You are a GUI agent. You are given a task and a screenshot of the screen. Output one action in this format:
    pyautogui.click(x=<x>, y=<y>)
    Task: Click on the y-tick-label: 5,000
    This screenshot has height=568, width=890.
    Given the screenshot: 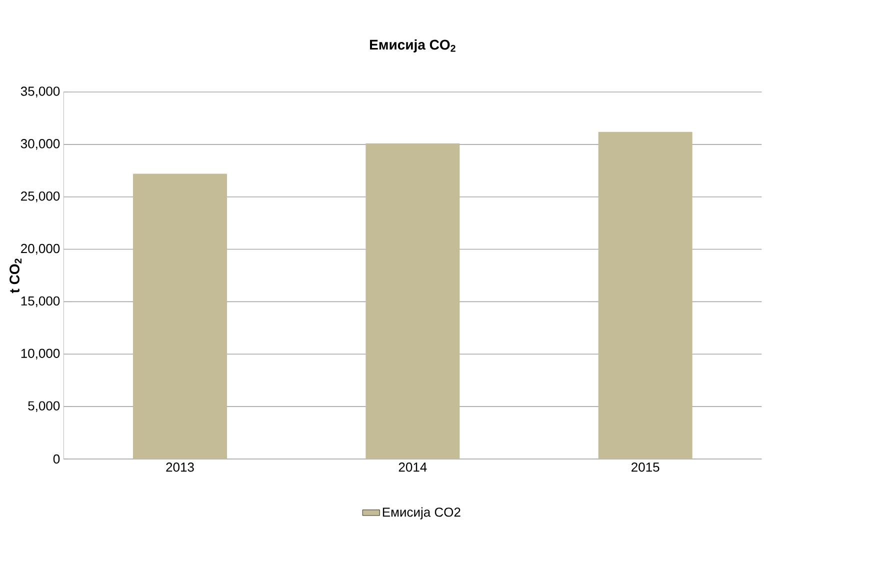 What is the action you would take?
    pyautogui.click(x=44, y=406)
    